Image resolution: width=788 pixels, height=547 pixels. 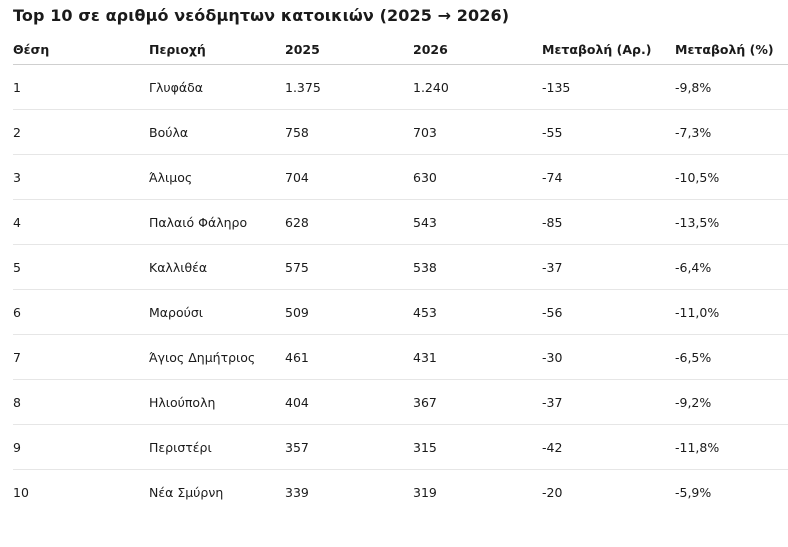 What do you see at coordinates (349, 312) in the screenshot?
I see `cell-2025: 509` at bounding box center [349, 312].